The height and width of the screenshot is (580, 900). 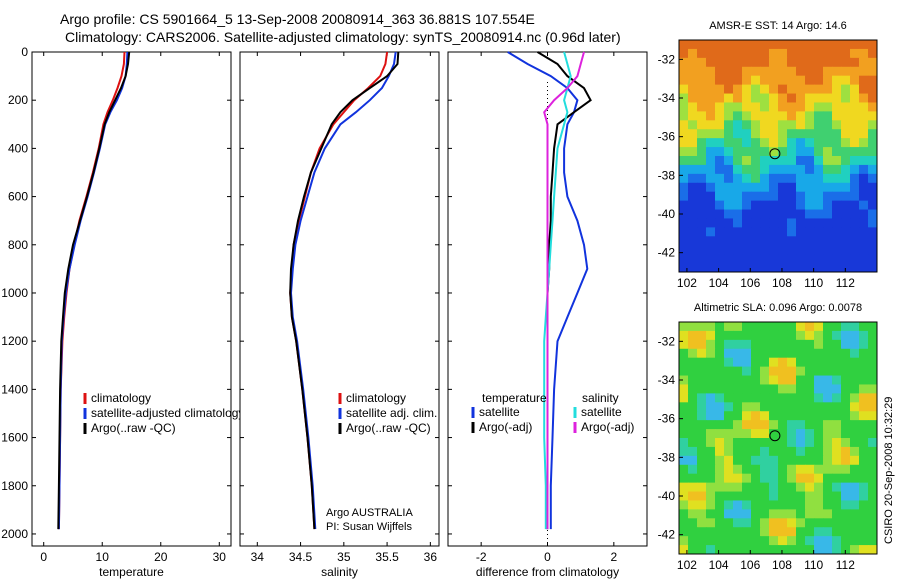 What do you see at coordinates (14, 341) in the screenshot?
I see `y-tick-label: 1200` at bounding box center [14, 341].